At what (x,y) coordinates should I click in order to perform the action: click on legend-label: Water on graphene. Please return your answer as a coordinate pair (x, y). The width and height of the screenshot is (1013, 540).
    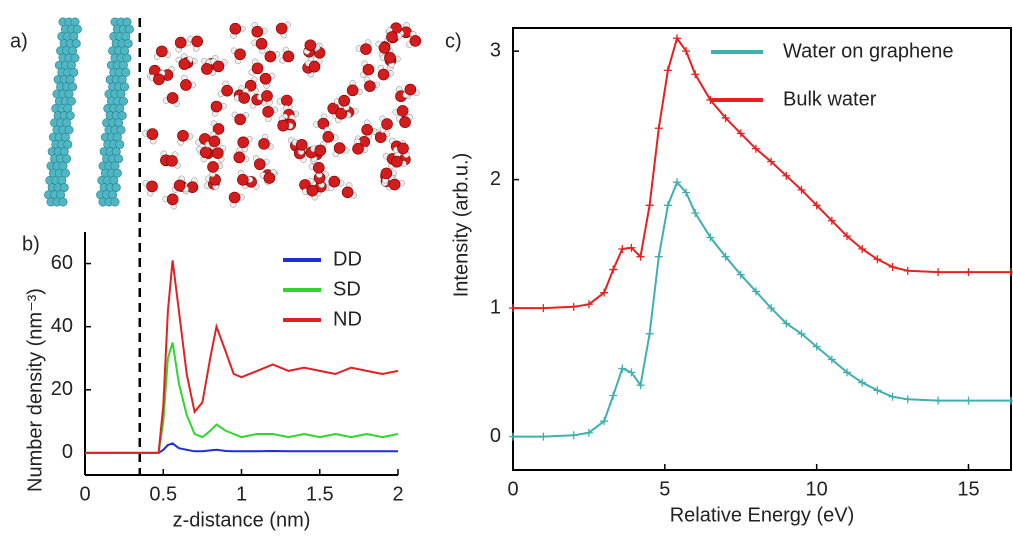
    Looking at the image, I should click on (868, 51).